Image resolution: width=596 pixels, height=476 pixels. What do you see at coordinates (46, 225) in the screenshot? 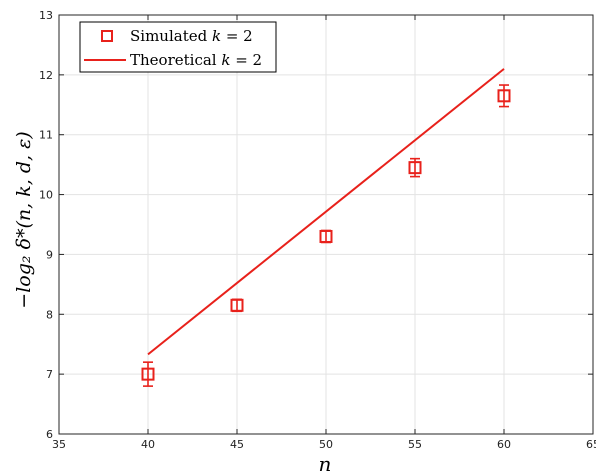
I see `y-tick-labels: 6 7 8 9 10 11 12 13` at bounding box center [46, 225].